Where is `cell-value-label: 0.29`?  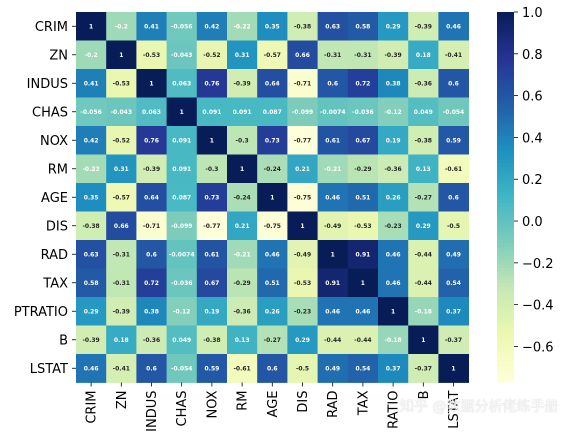 cell-value-label: 0.29 is located at coordinates (423, 226).